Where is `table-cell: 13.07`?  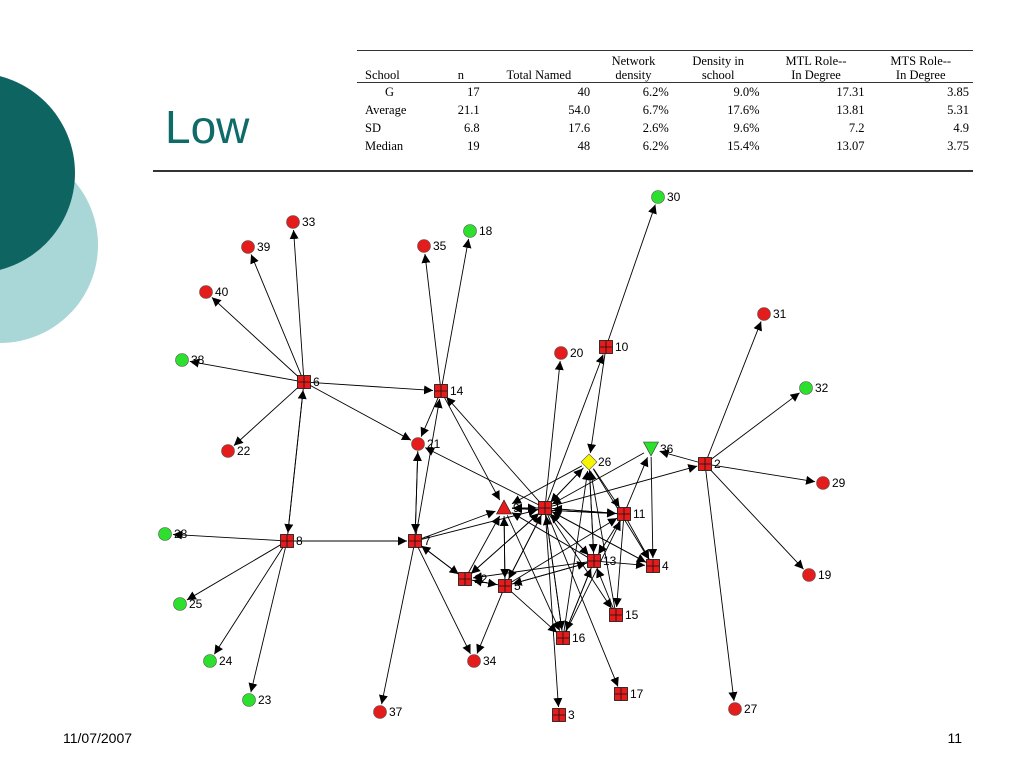 table-cell: 13.07 is located at coordinates (850, 146).